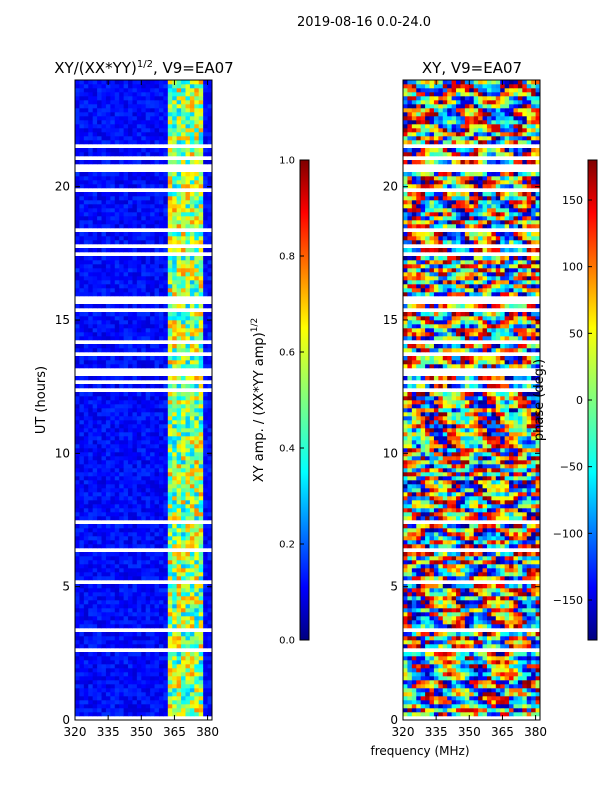  What do you see at coordinates (291, 401) in the screenshot?
I see `left-colorbar-ticks: 0.00.20.40.60.81.0` at bounding box center [291, 401].